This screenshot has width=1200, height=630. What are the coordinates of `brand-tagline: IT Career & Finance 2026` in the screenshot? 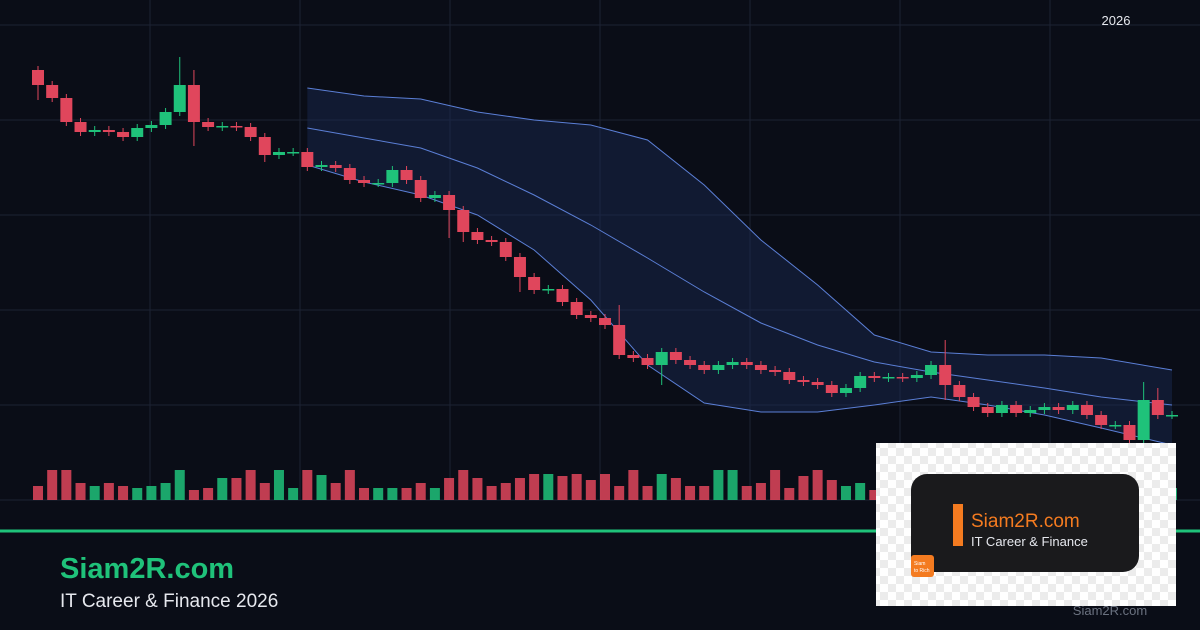 It's located at (169, 601).